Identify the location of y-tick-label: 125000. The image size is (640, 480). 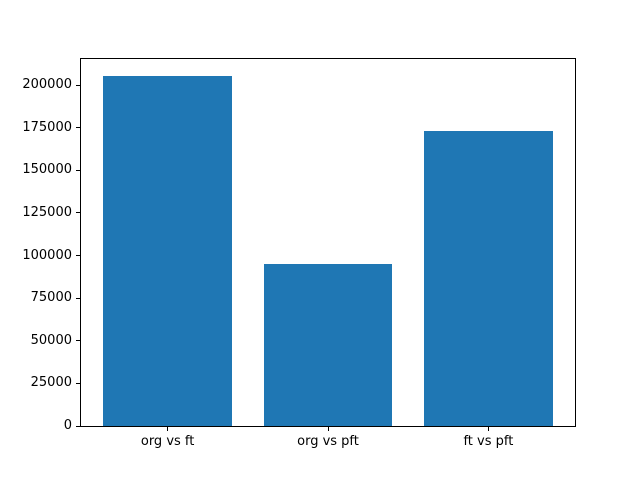
(47, 212).